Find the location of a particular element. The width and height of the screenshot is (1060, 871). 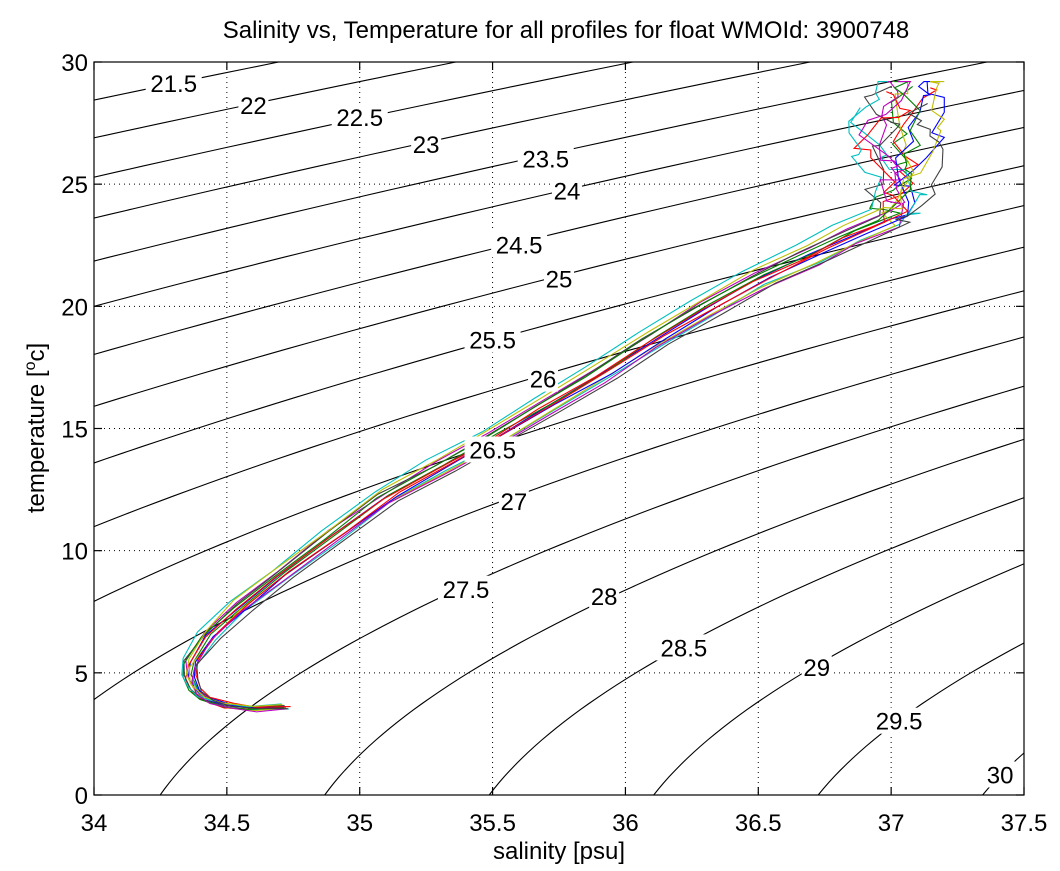

contour-label: 28.5 is located at coordinates (684, 648).